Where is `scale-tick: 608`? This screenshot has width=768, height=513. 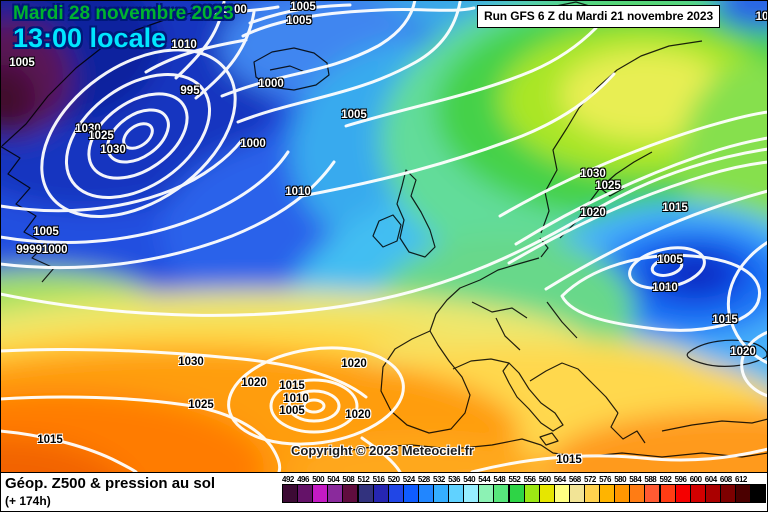 scale-tick: 608 is located at coordinates (725, 479).